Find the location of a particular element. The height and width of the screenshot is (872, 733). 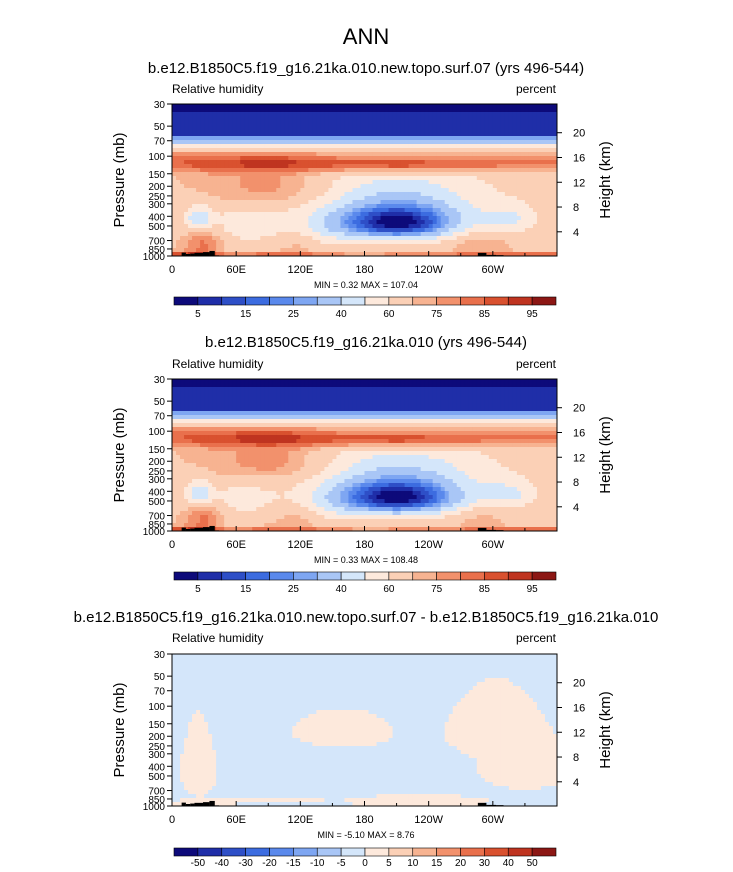

y-tick-label: 30 is located at coordinates (160, 105).